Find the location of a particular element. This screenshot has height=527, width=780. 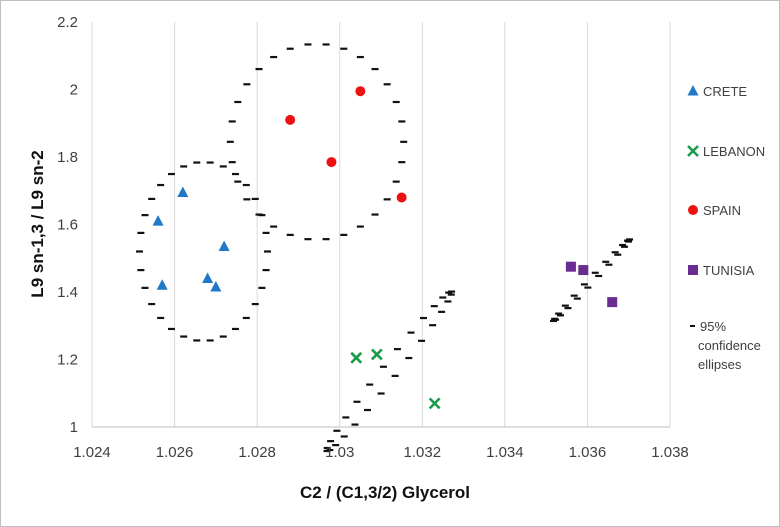

y-axis-title: L9 sn-1,3 / L9 sn-2 is located at coordinates (37, 223).